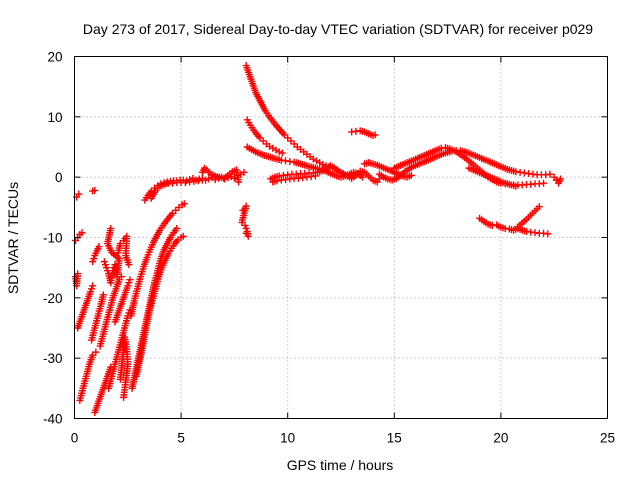 This screenshot has width=640, height=480. Describe the element at coordinates (53, 298) in the screenshot. I see `y-tick-label: -20` at that location.